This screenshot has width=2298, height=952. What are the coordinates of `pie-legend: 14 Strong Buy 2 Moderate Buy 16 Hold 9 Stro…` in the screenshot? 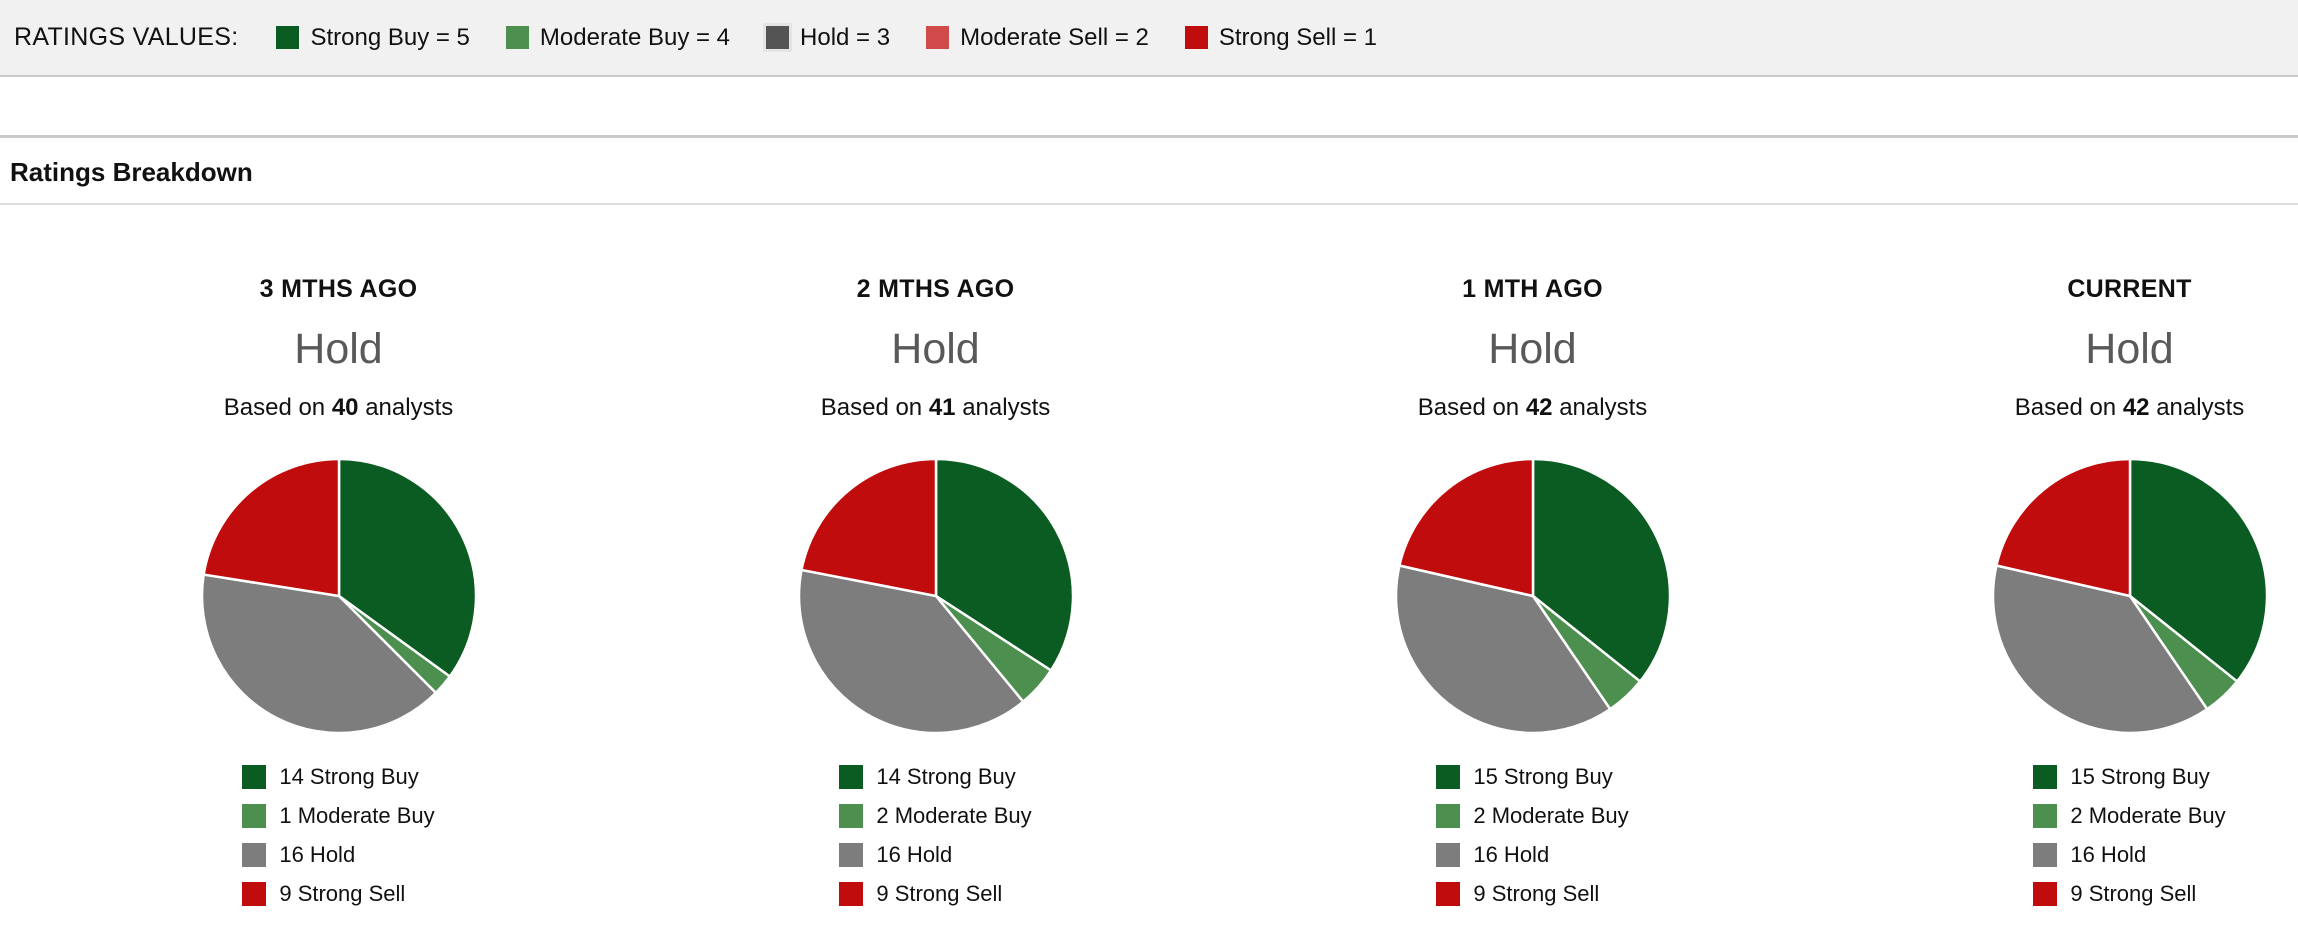 It's located at (935, 835).